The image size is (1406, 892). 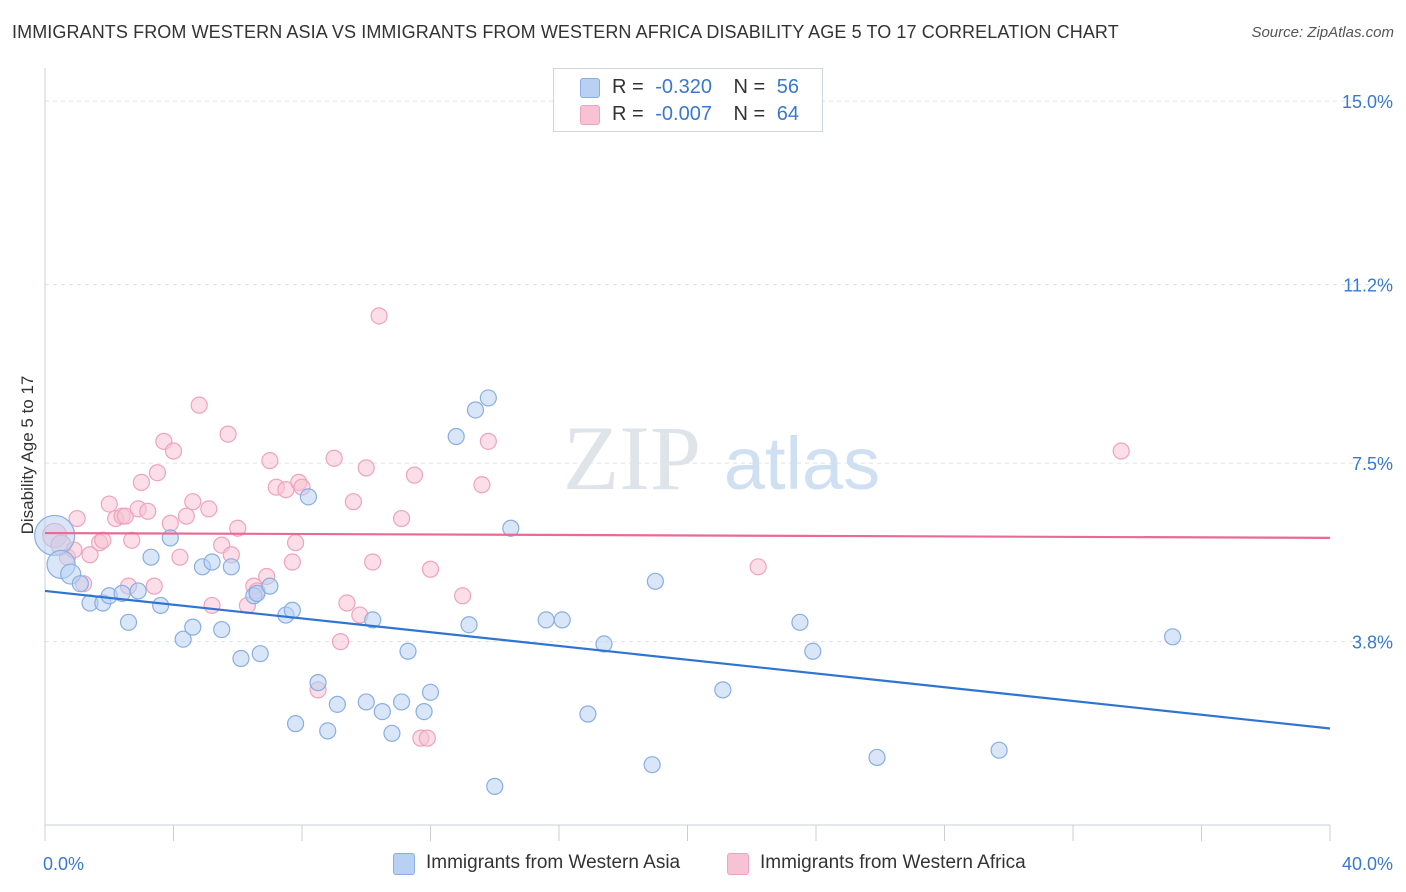 What do you see at coordinates (893, 862) in the screenshot?
I see `bottom-legend-label: Immigrants from Western Africa` at bounding box center [893, 862].